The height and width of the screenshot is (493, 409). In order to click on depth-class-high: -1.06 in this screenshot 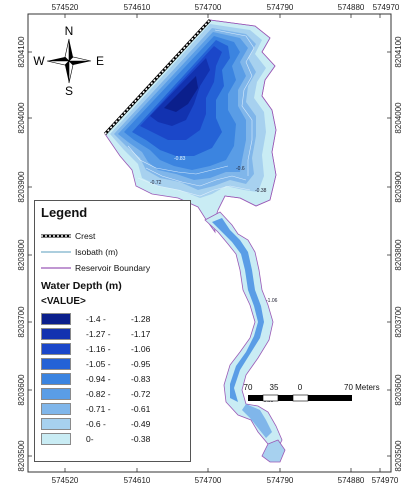, I will do `click(141, 349)`.